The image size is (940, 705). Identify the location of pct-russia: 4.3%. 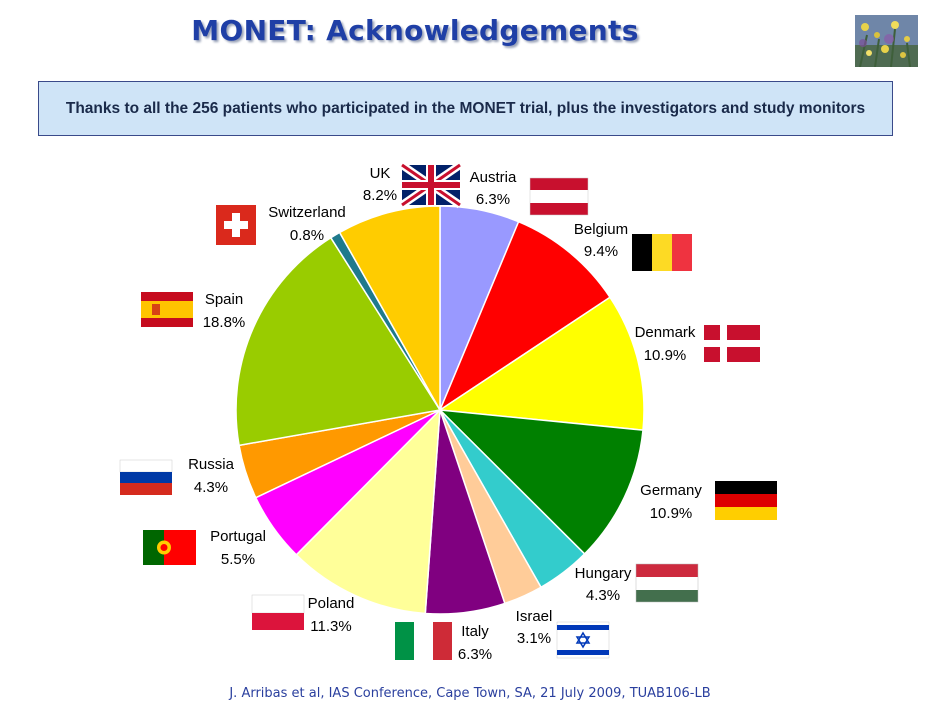
(211, 487).